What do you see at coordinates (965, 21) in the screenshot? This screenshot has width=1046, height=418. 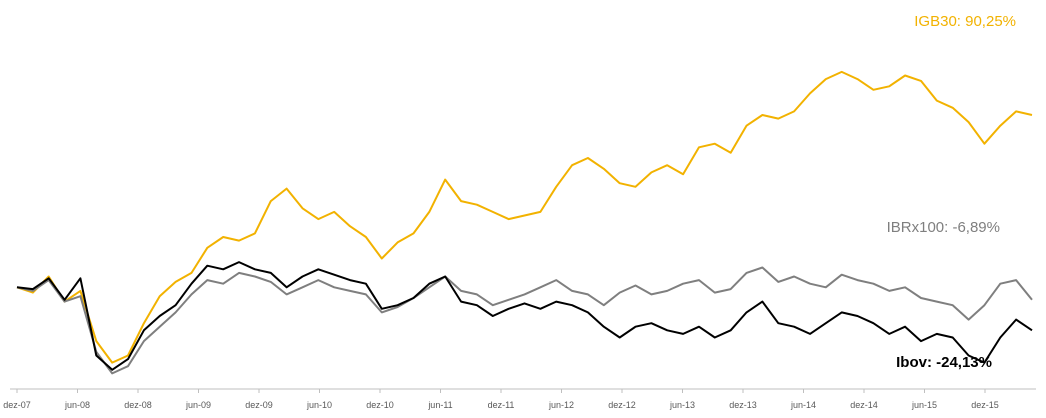 I see `series-label-igb30: IGB30: 90,25%` at bounding box center [965, 21].